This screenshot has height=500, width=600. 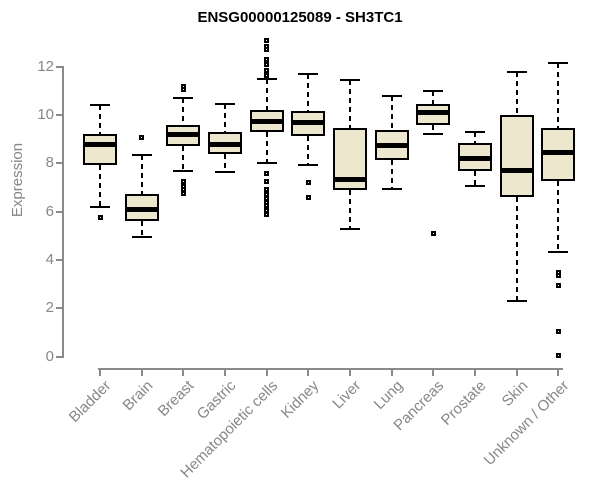 I want to click on y-tick-label: 10, so click(x=45, y=115).